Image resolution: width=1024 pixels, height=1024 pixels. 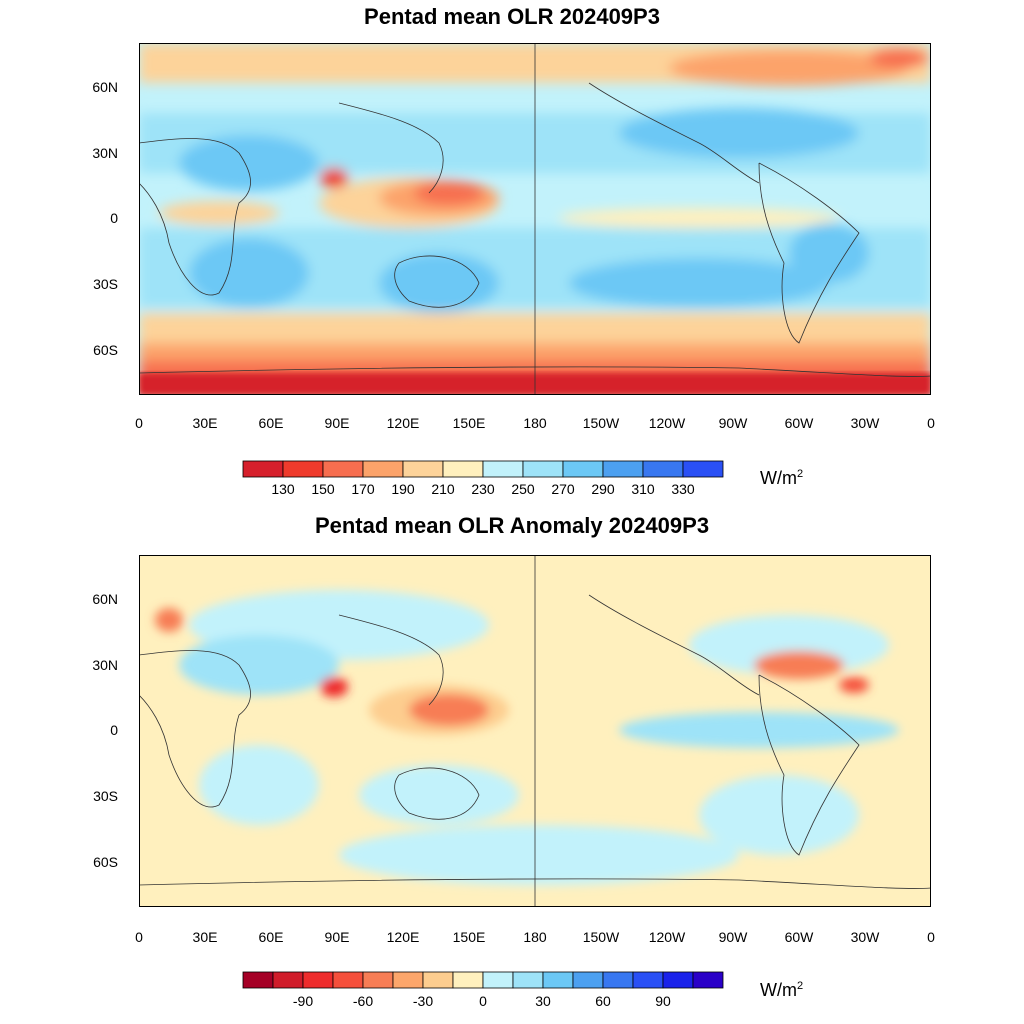 What do you see at coordinates (865, 423) in the screenshot?
I see `panel1-lon-label: 30W` at bounding box center [865, 423].